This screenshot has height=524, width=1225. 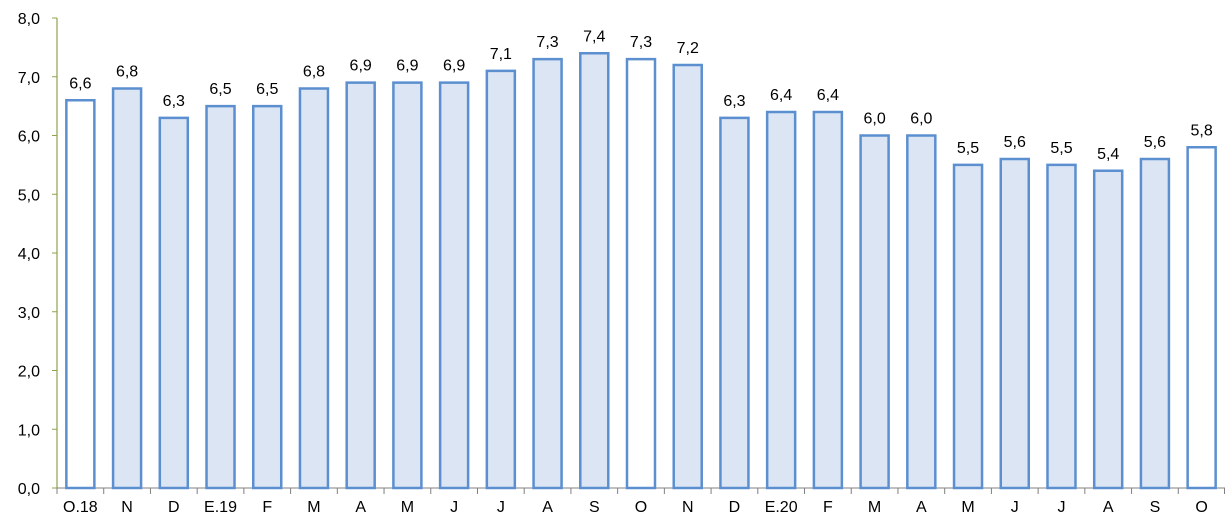 What do you see at coordinates (29, 78) in the screenshot?
I see `y-tick-label: 7,0` at bounding box center [29, 78].